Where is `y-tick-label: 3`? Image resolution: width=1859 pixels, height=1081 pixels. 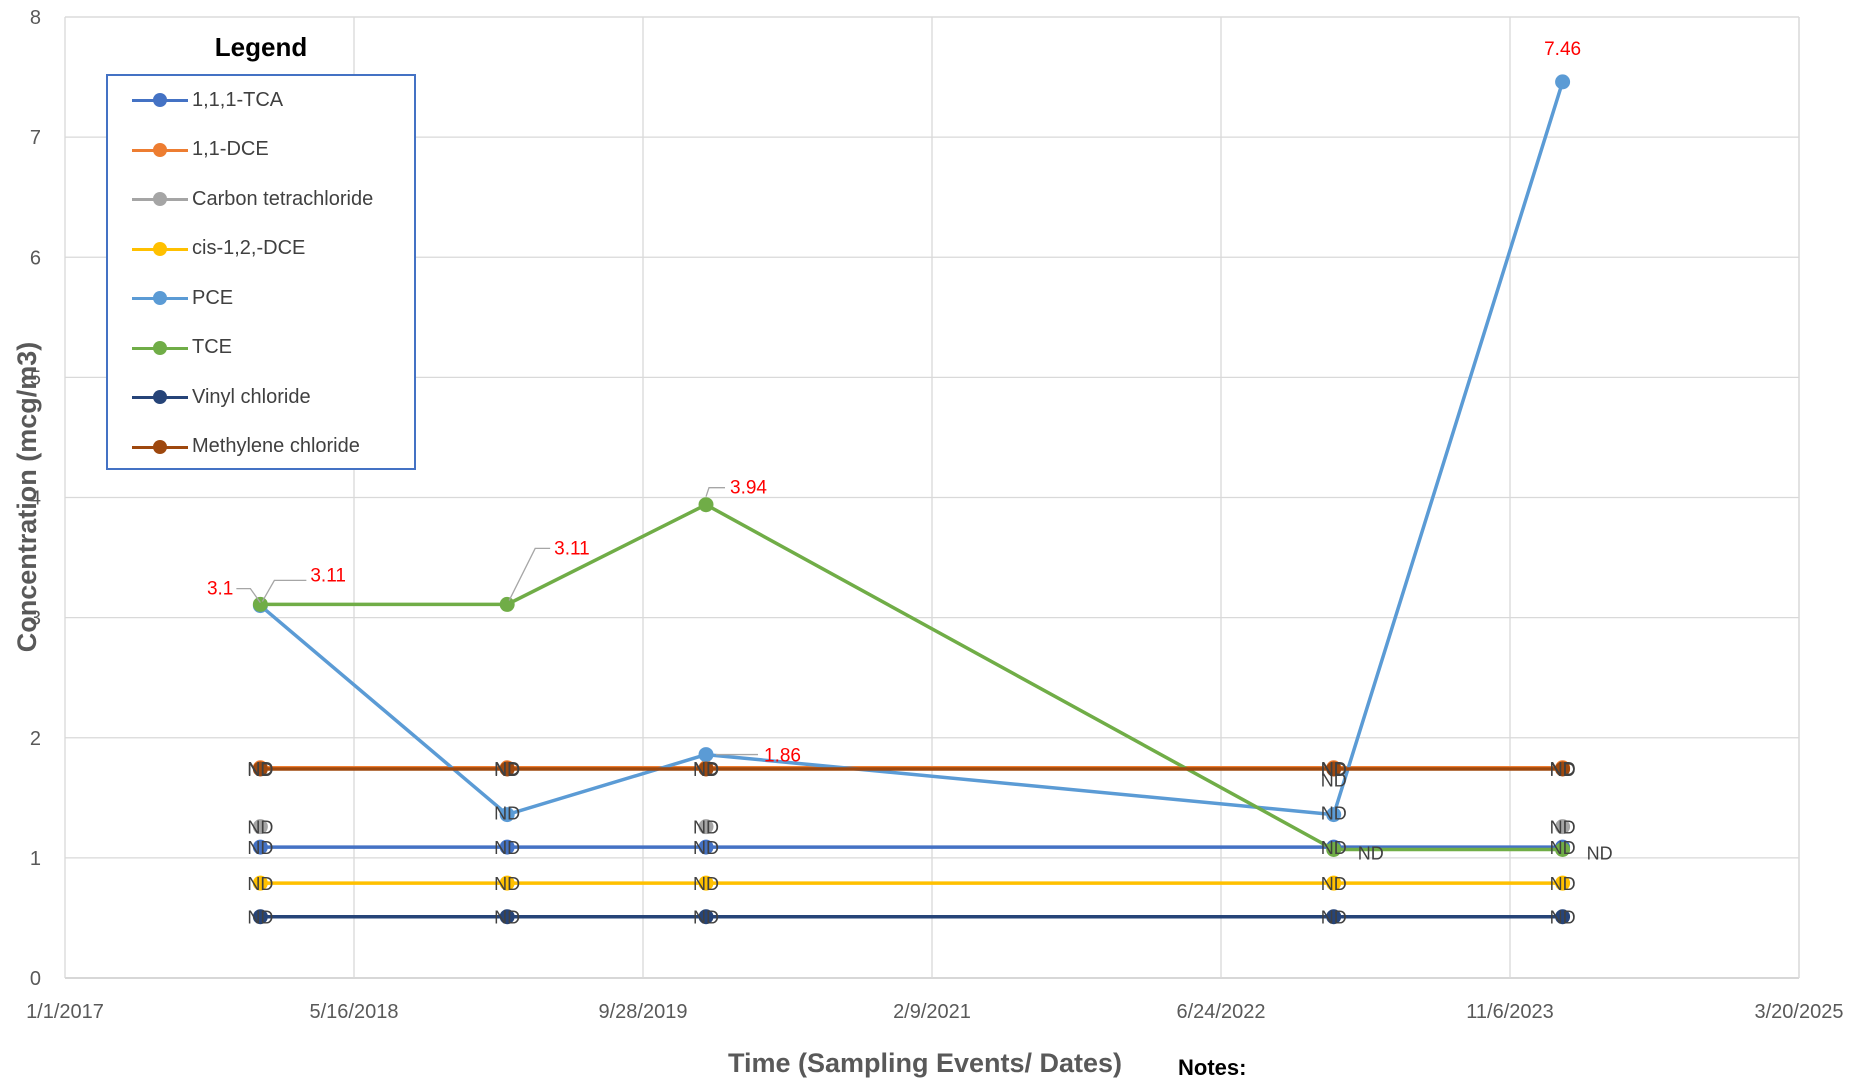
y-tick-label: 3 is located at coordinates (35, 619).